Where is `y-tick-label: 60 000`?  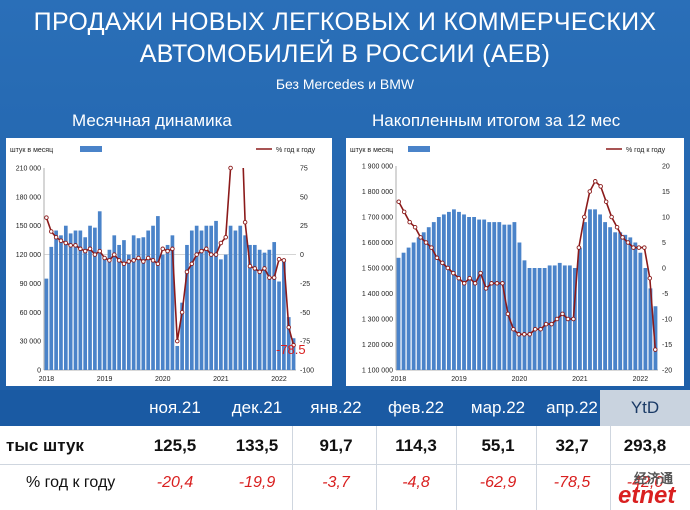
y-tick-label: 60 000 is located at coordinates (31, 313).